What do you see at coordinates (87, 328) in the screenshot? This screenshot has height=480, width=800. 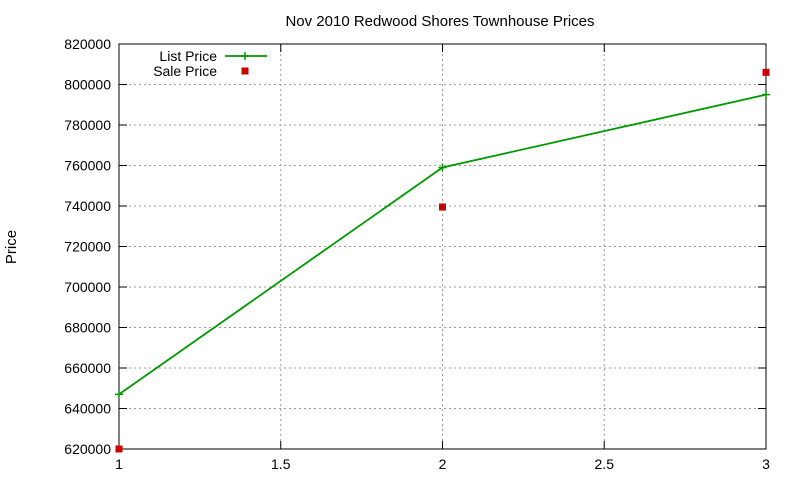 I see `y-tick-label-3: 680000` at bounding box center [87, 328].